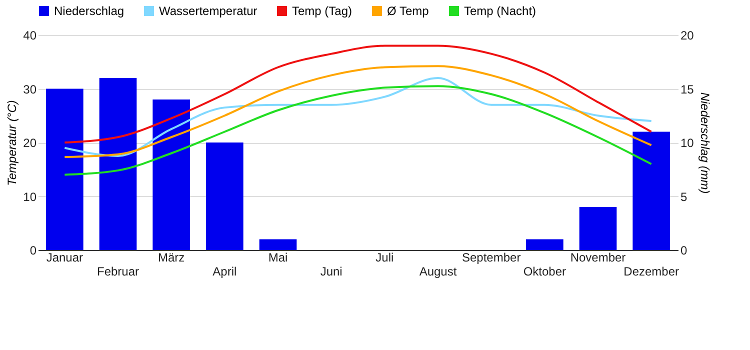 The image size is (750, 350). I want to click on x-tick-label: September, so click(491, 257).